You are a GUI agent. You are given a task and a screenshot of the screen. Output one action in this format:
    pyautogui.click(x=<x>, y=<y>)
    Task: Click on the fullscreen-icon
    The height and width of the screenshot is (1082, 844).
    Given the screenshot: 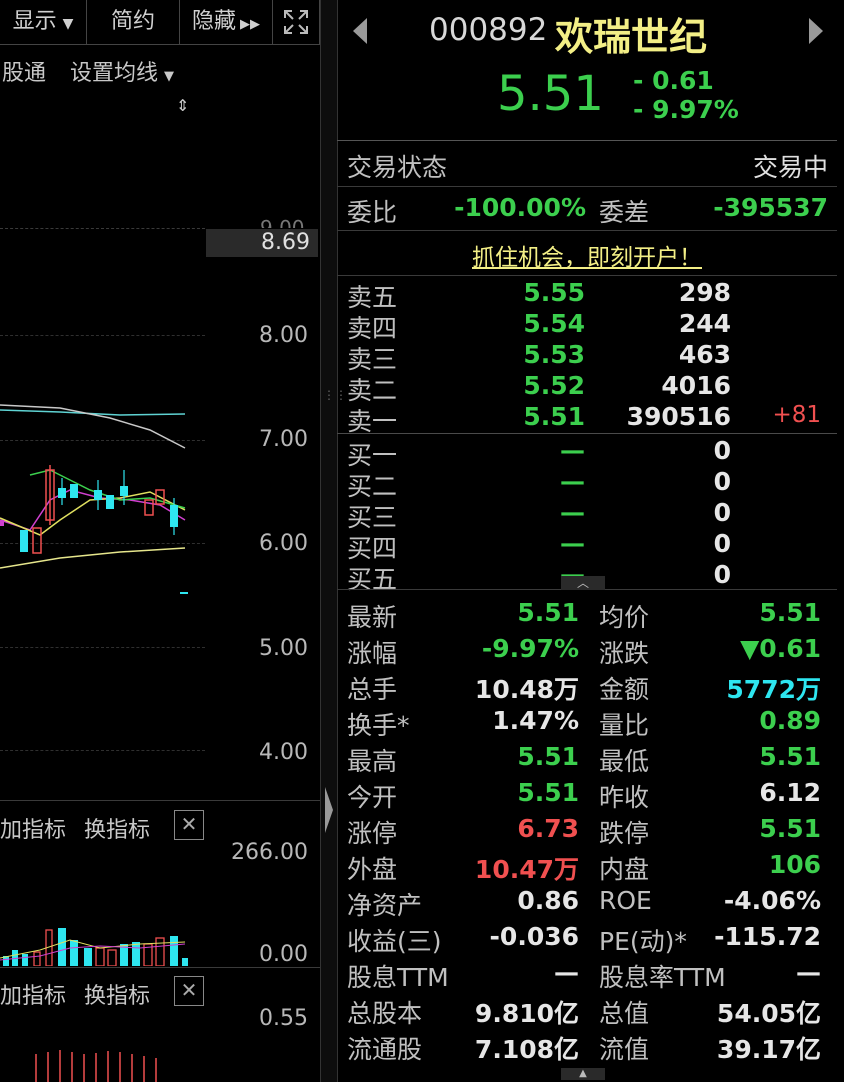 What is the action you would take?
    pyautogui.click(x=296, y=22)
    